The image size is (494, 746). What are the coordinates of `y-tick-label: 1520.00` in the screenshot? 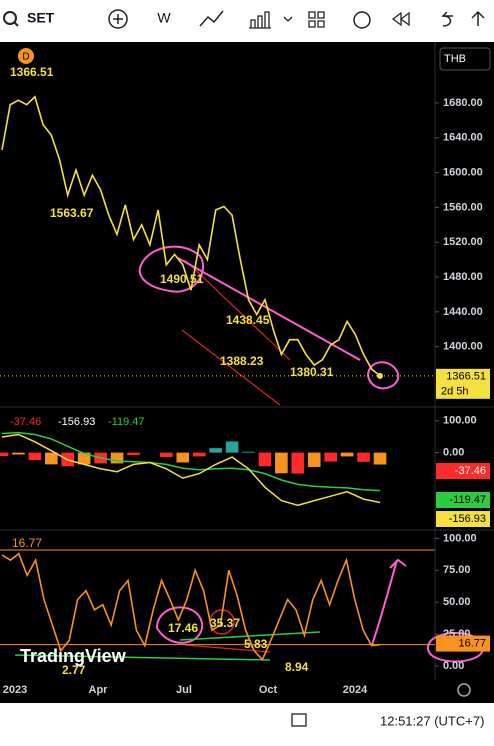 It's located at (463, 242).